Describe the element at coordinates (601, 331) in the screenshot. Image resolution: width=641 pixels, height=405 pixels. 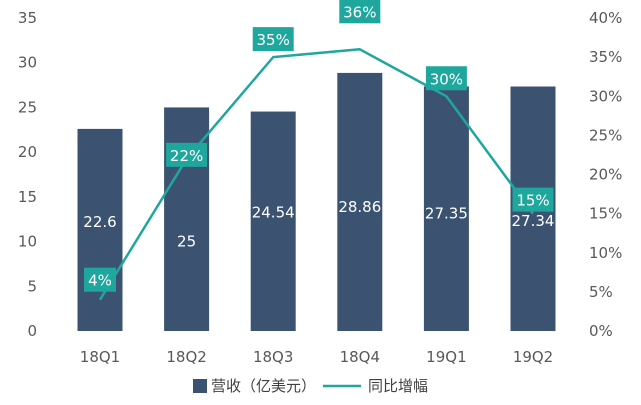
I see `right-tick-label: 0%` at that location.